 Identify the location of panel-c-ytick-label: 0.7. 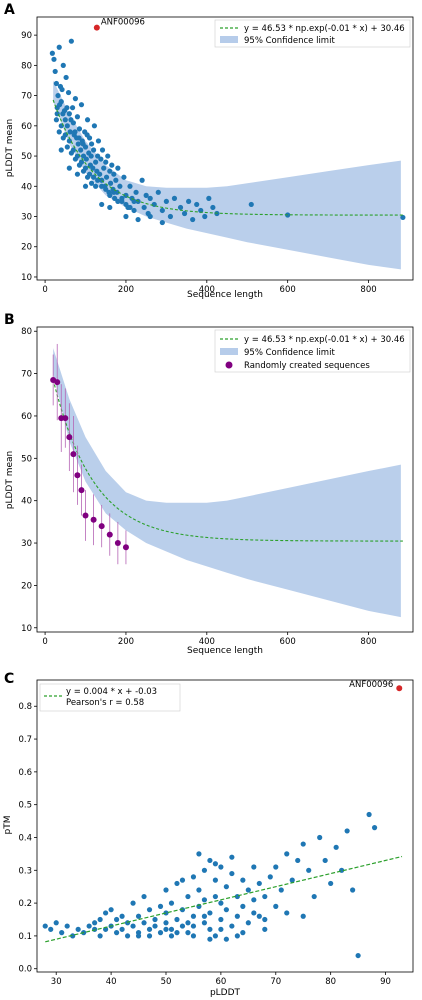
(25, 740).